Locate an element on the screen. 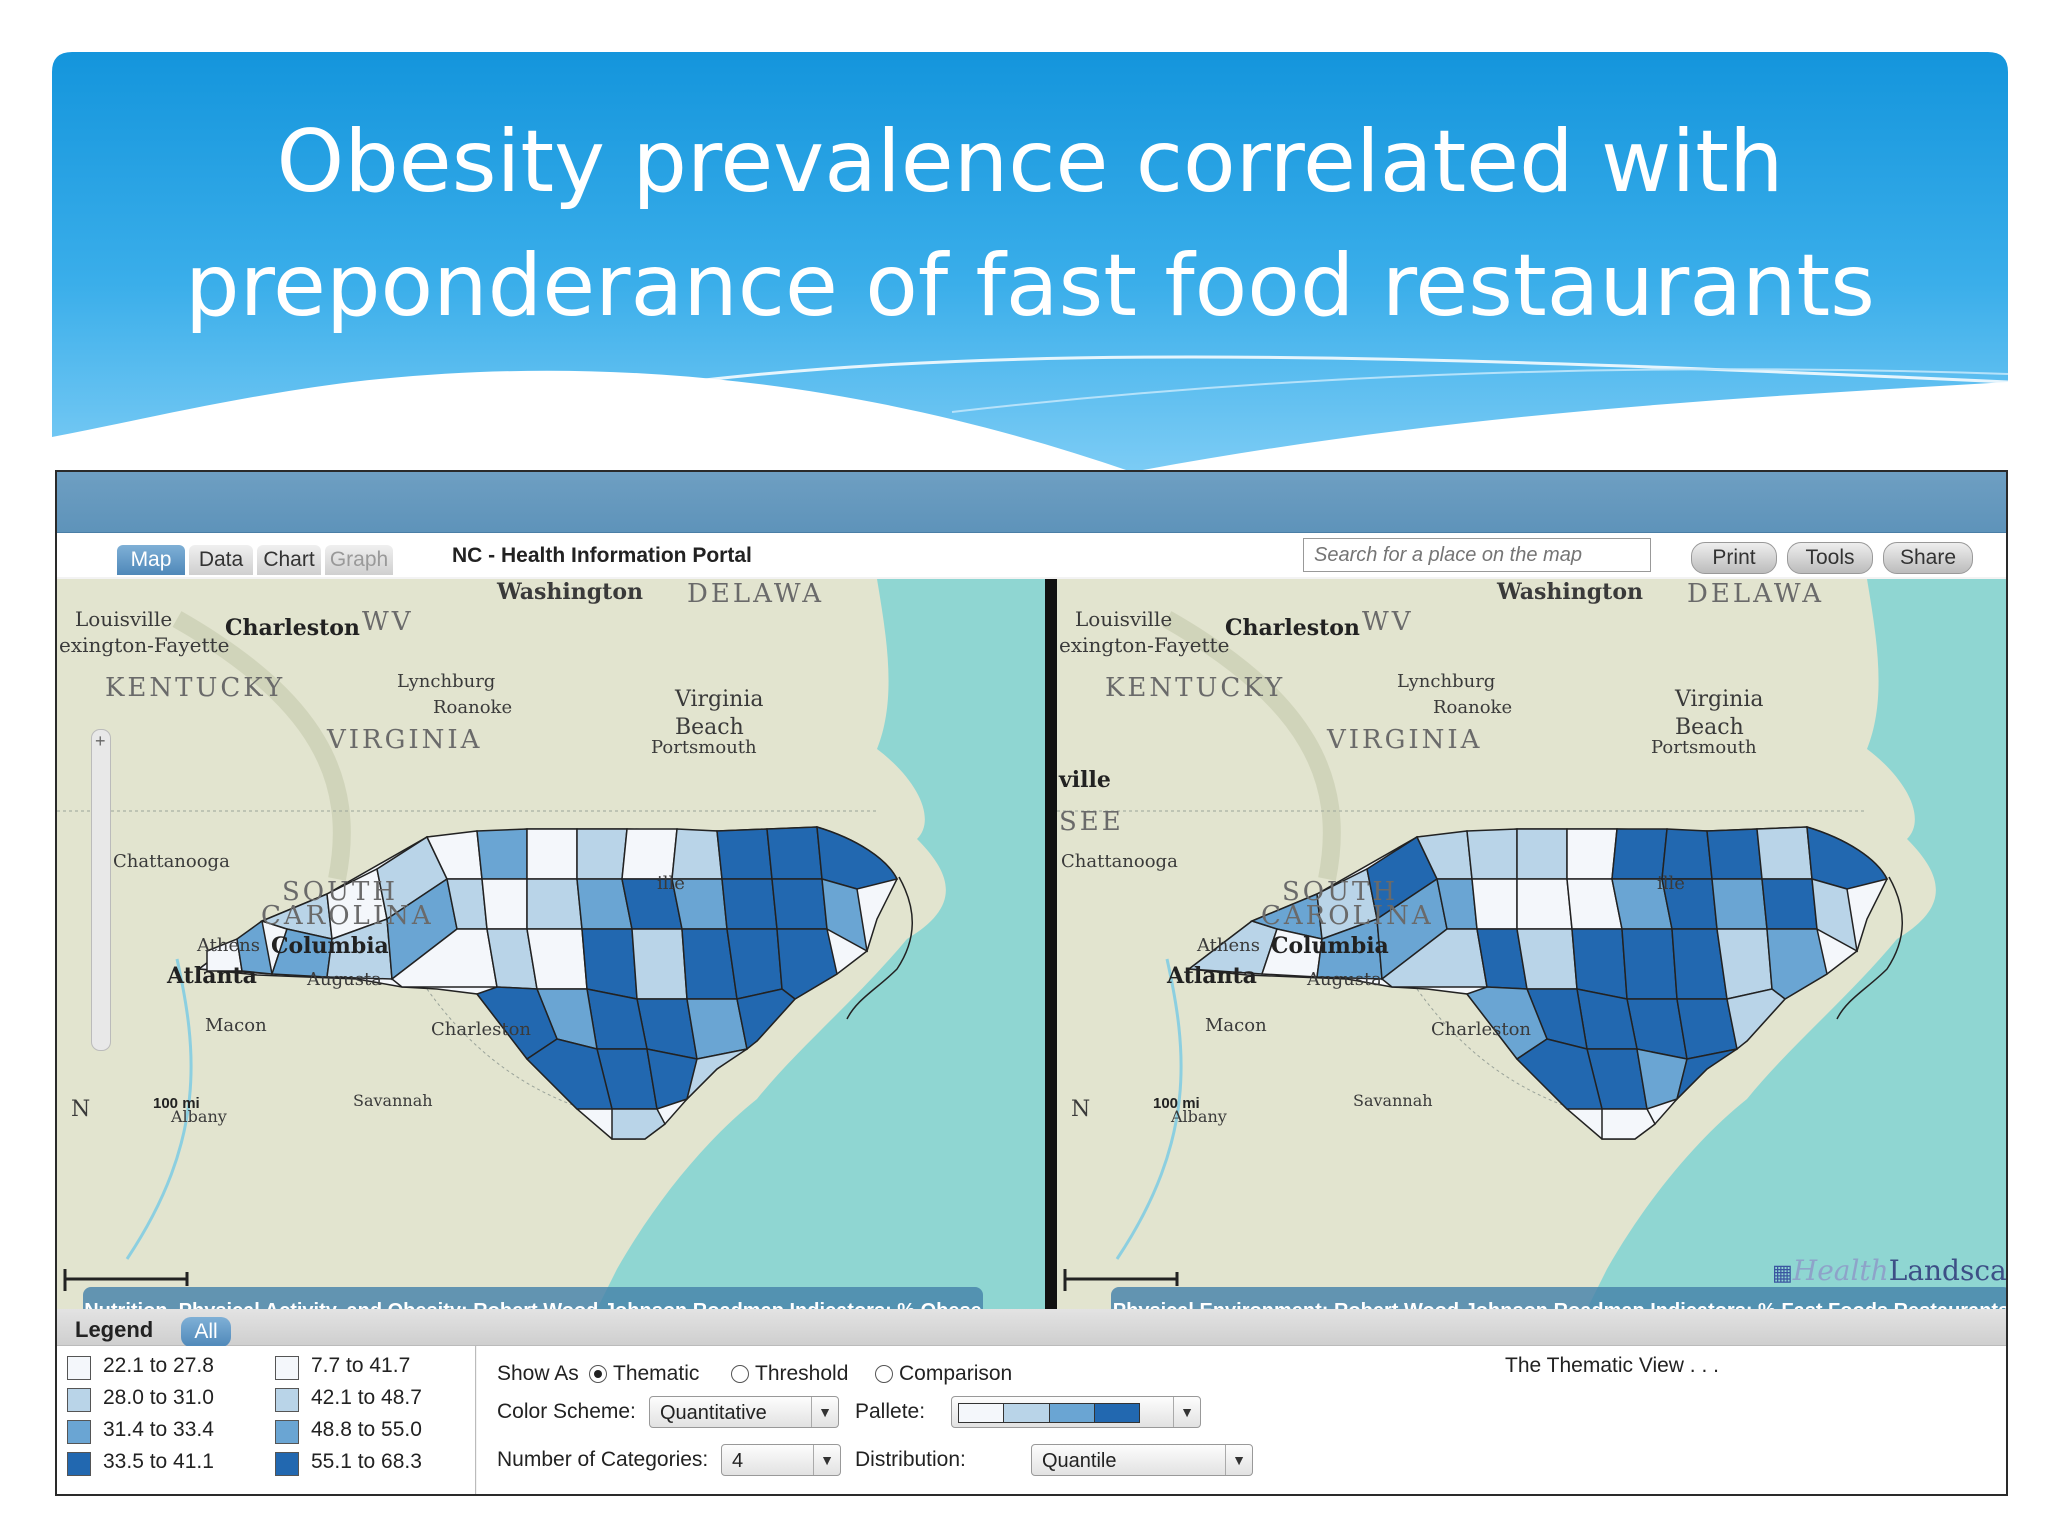 This screenshot has width=2048, height=1536. legend-fastfood-2: 42.1 to 48.7 is located at coordinates (366, 1397).